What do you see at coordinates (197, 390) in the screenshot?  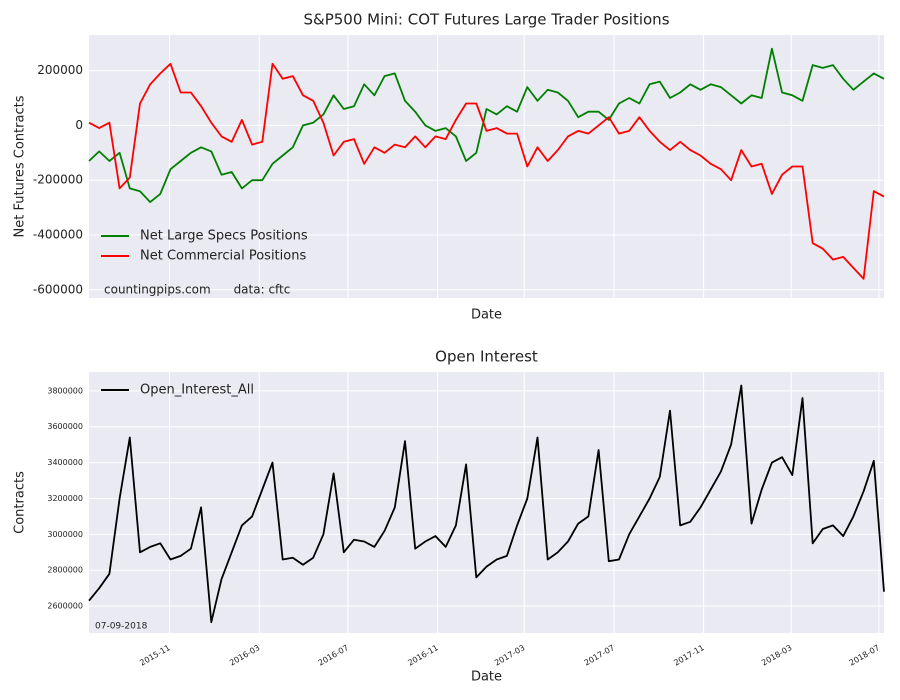 I see `legend-label: Open_Interest_All` at bounding box center [197, 390].